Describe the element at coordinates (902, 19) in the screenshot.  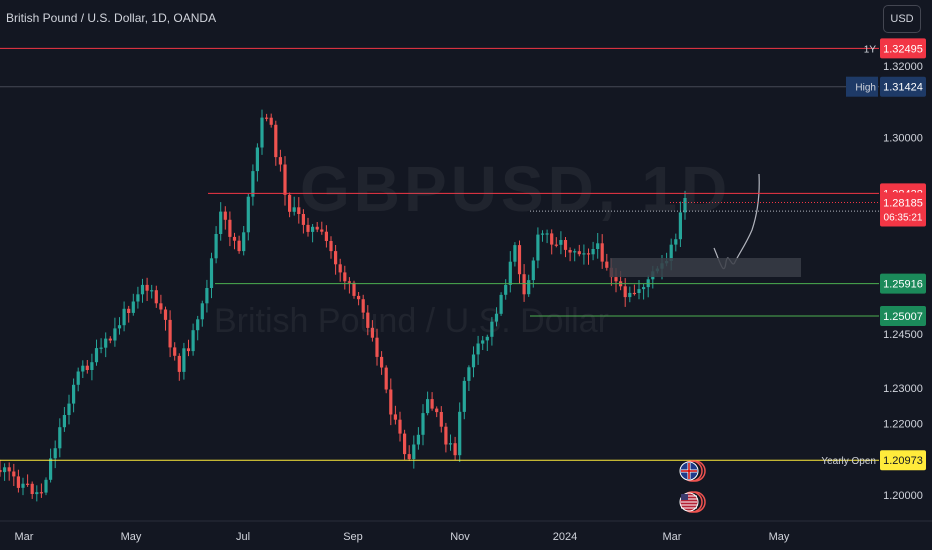
I see `currency-button: USD` at that location.